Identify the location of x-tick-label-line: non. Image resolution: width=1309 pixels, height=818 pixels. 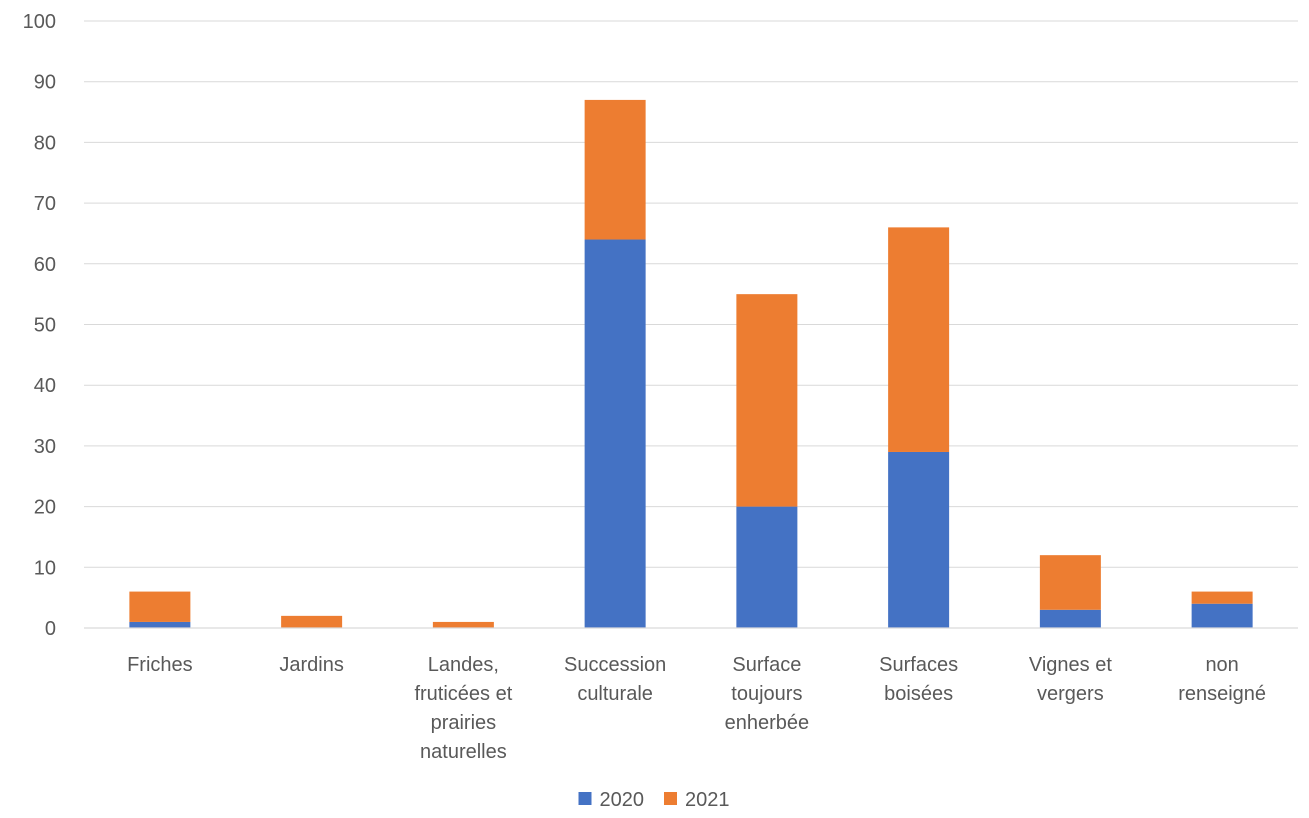
(1221, 665).